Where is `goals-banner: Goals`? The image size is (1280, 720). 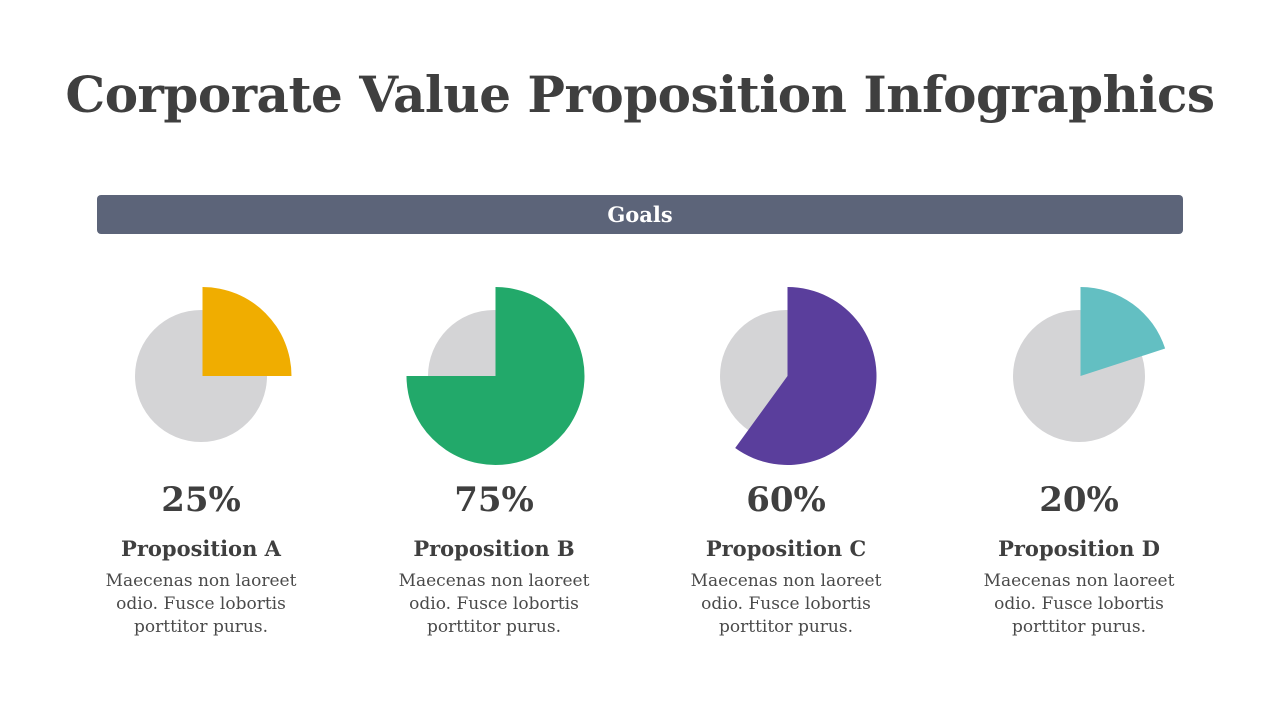
goals-banner: Goals is located at coordinates (640, 214).